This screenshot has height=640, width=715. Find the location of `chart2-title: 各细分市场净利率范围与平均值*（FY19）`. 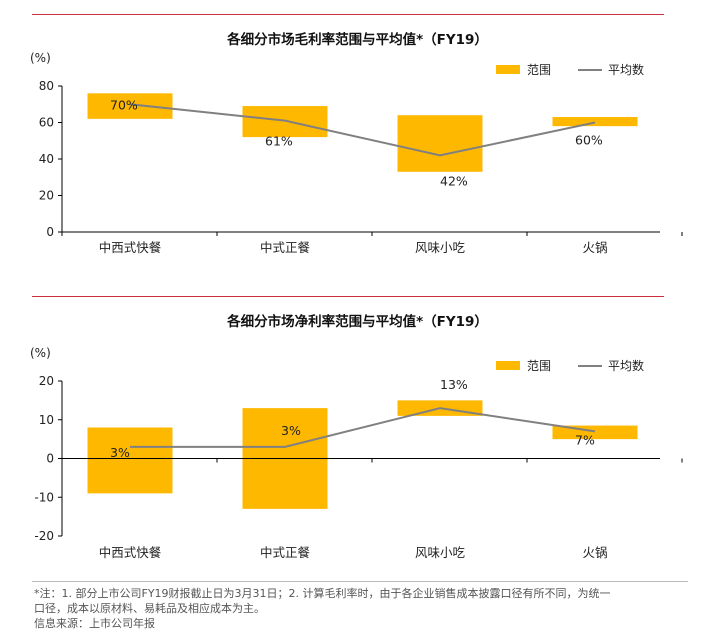

chart2-title: 各细分市场净利率范围与平均值*（FY19） is located at coordinates (357, 322).